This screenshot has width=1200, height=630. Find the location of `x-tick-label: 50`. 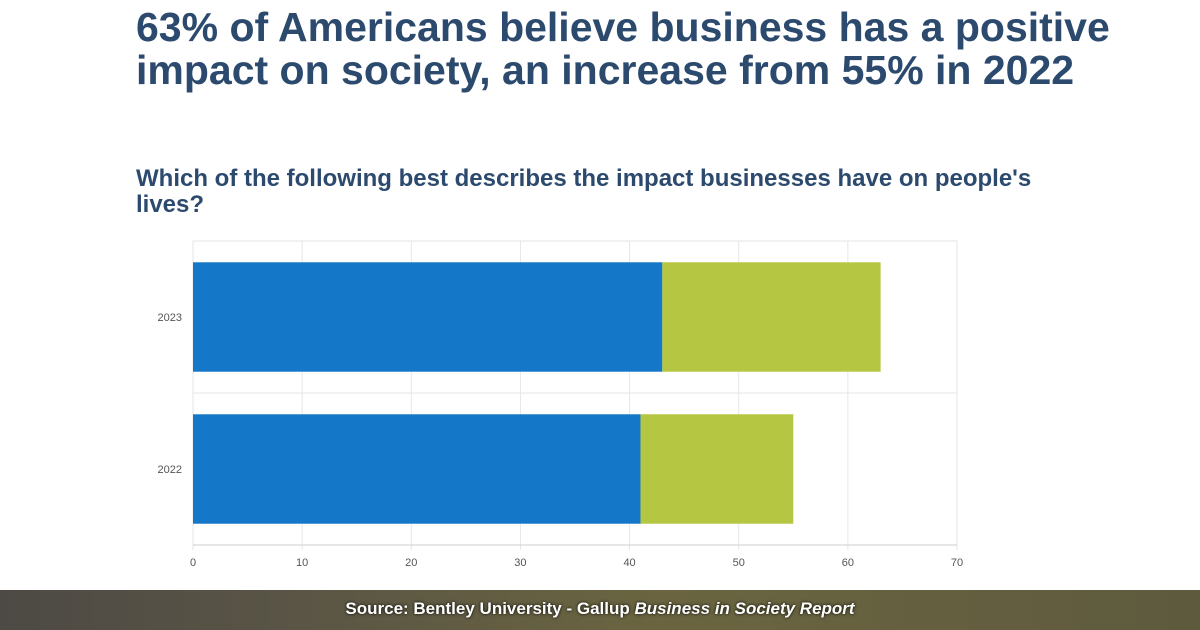

x-tick-label: 50 is located at coordinates (739, 563).